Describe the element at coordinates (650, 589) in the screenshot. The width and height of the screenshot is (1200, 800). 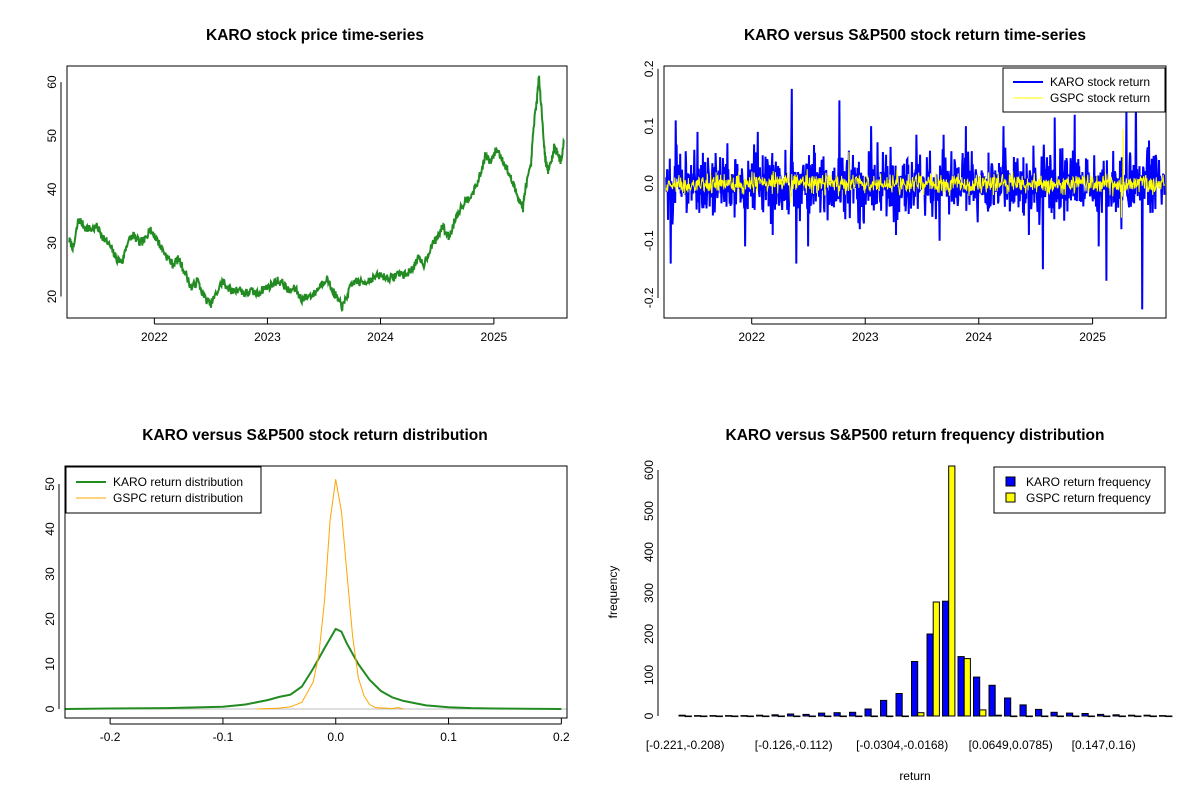
I see `frequency-y-axis: 0 100 200 300 400 500 600` at that location.